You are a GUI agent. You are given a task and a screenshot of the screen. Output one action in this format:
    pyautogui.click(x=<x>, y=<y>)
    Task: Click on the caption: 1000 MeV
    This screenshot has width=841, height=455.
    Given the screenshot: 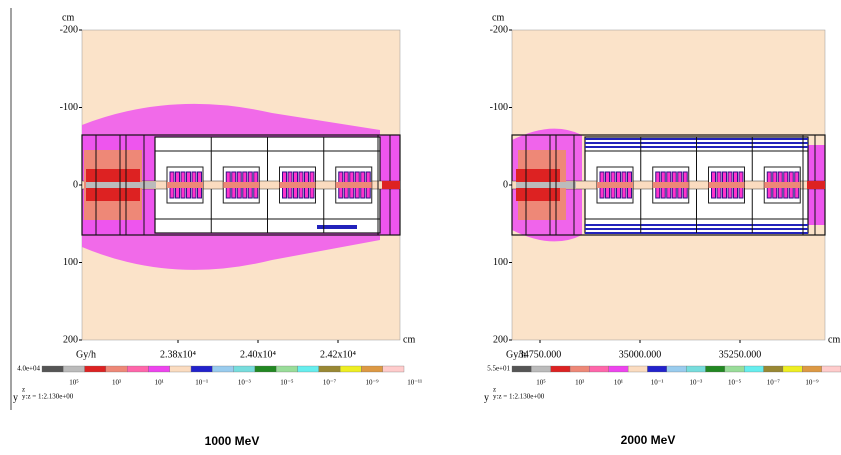 What is the action you would take?
    pyautogui.click(x=232, y=441)
    